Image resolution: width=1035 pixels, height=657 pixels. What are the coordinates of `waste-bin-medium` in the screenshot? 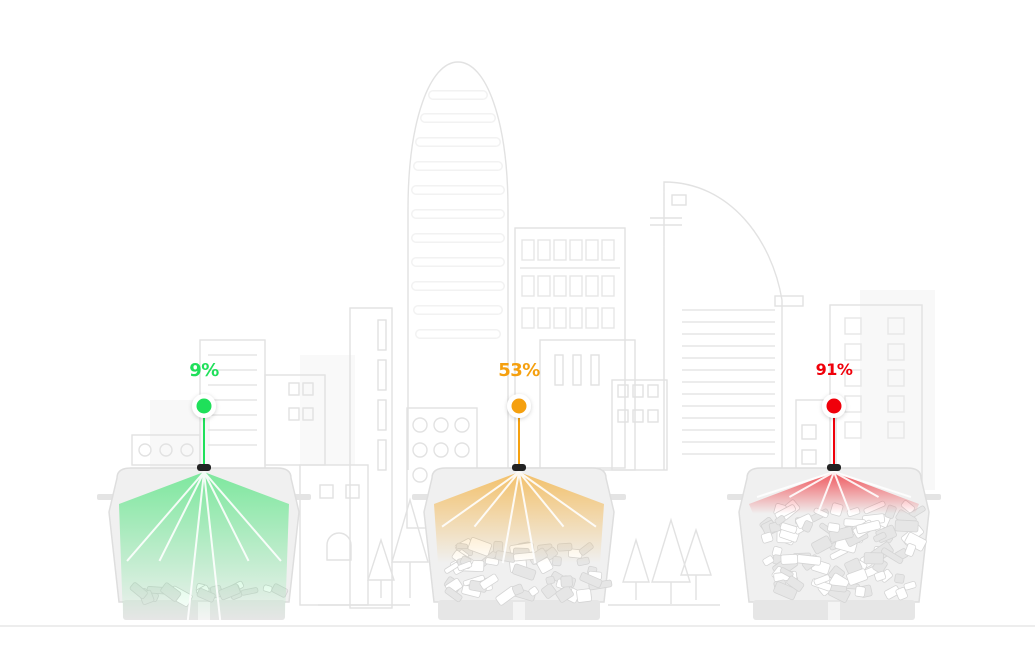 It's located at (519, 507).